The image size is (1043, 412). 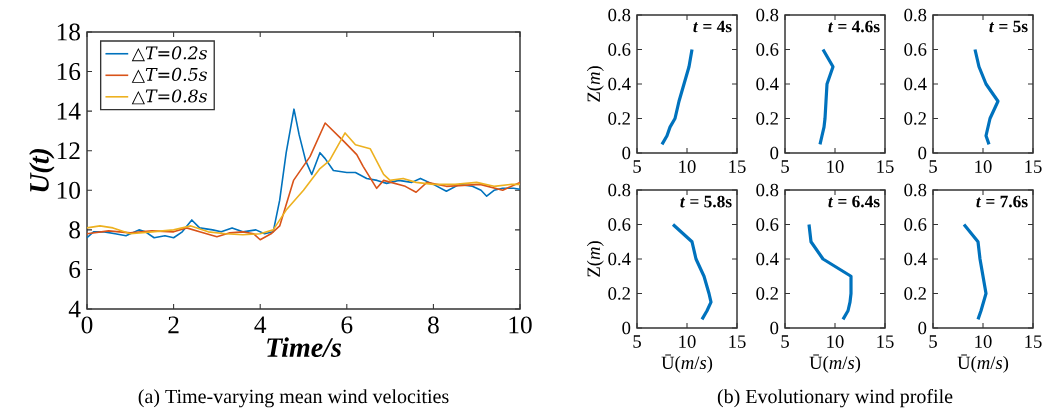 I want to click on x-tick-label: 0, so click(x=87, y=325).